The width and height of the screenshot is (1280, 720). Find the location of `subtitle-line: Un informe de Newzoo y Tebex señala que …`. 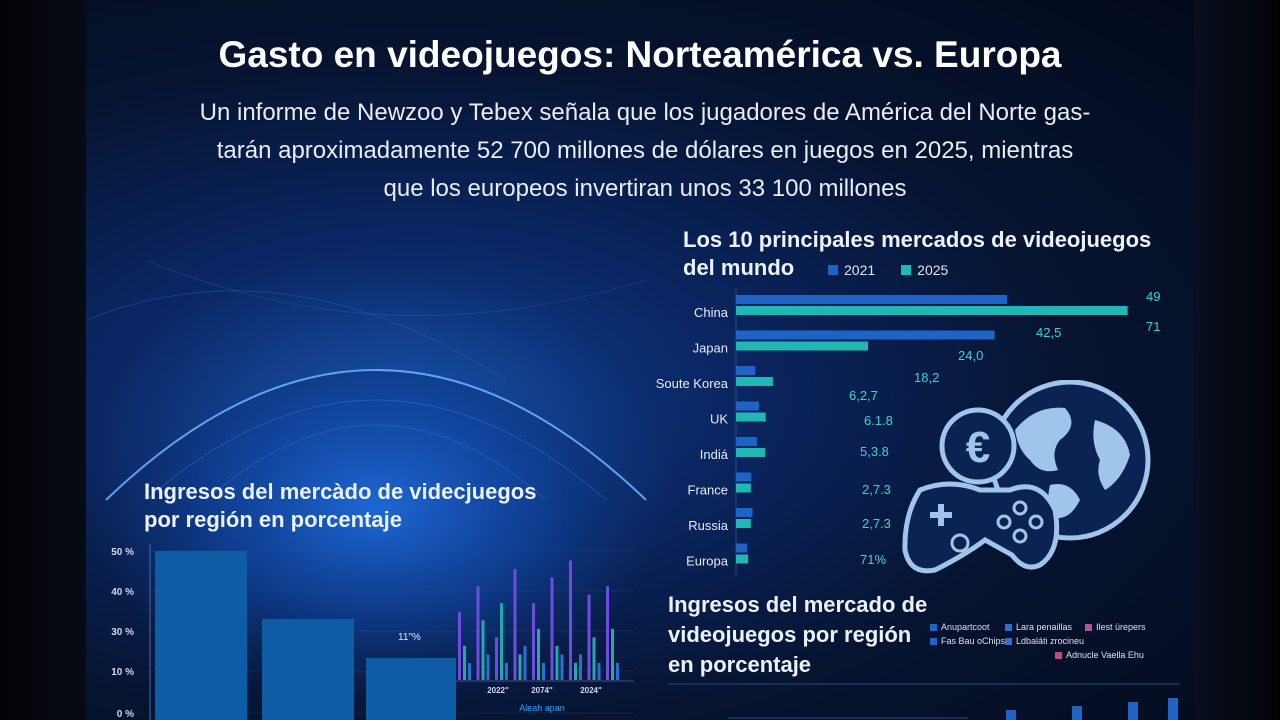

subtitle-line: Un informe de Newzoo y Tebex señala que … is located at coordinates (645, 112).